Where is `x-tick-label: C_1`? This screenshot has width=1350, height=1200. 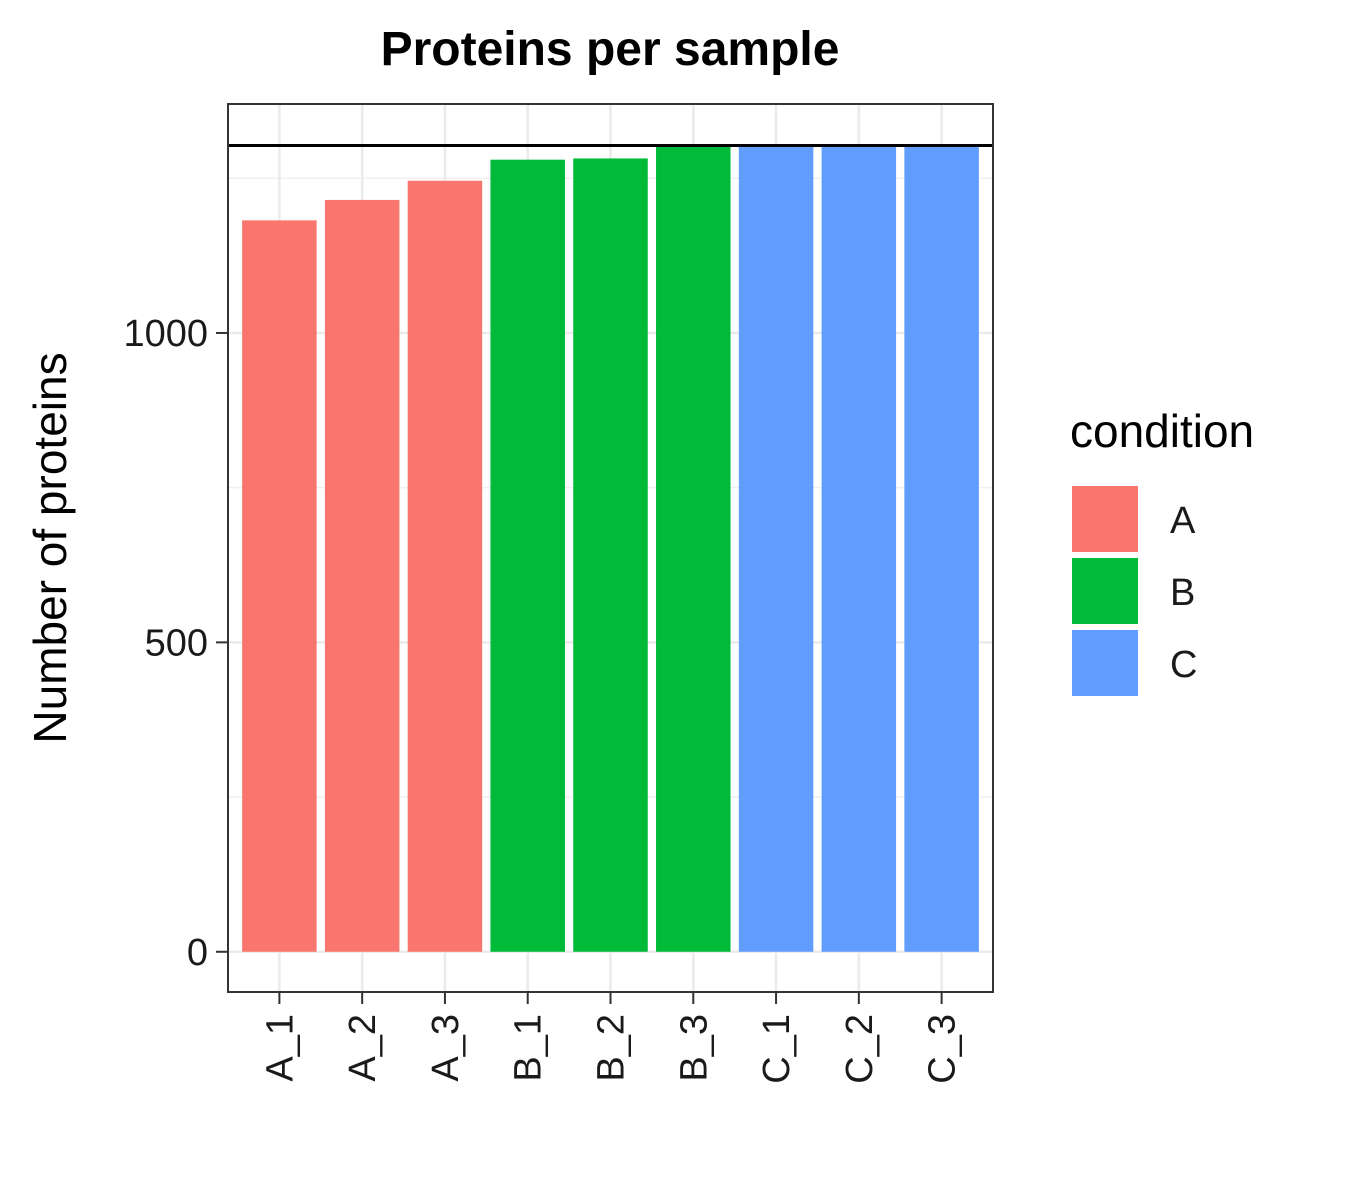 x-tick-label: C_1 is located at coordinates (777, 1049).